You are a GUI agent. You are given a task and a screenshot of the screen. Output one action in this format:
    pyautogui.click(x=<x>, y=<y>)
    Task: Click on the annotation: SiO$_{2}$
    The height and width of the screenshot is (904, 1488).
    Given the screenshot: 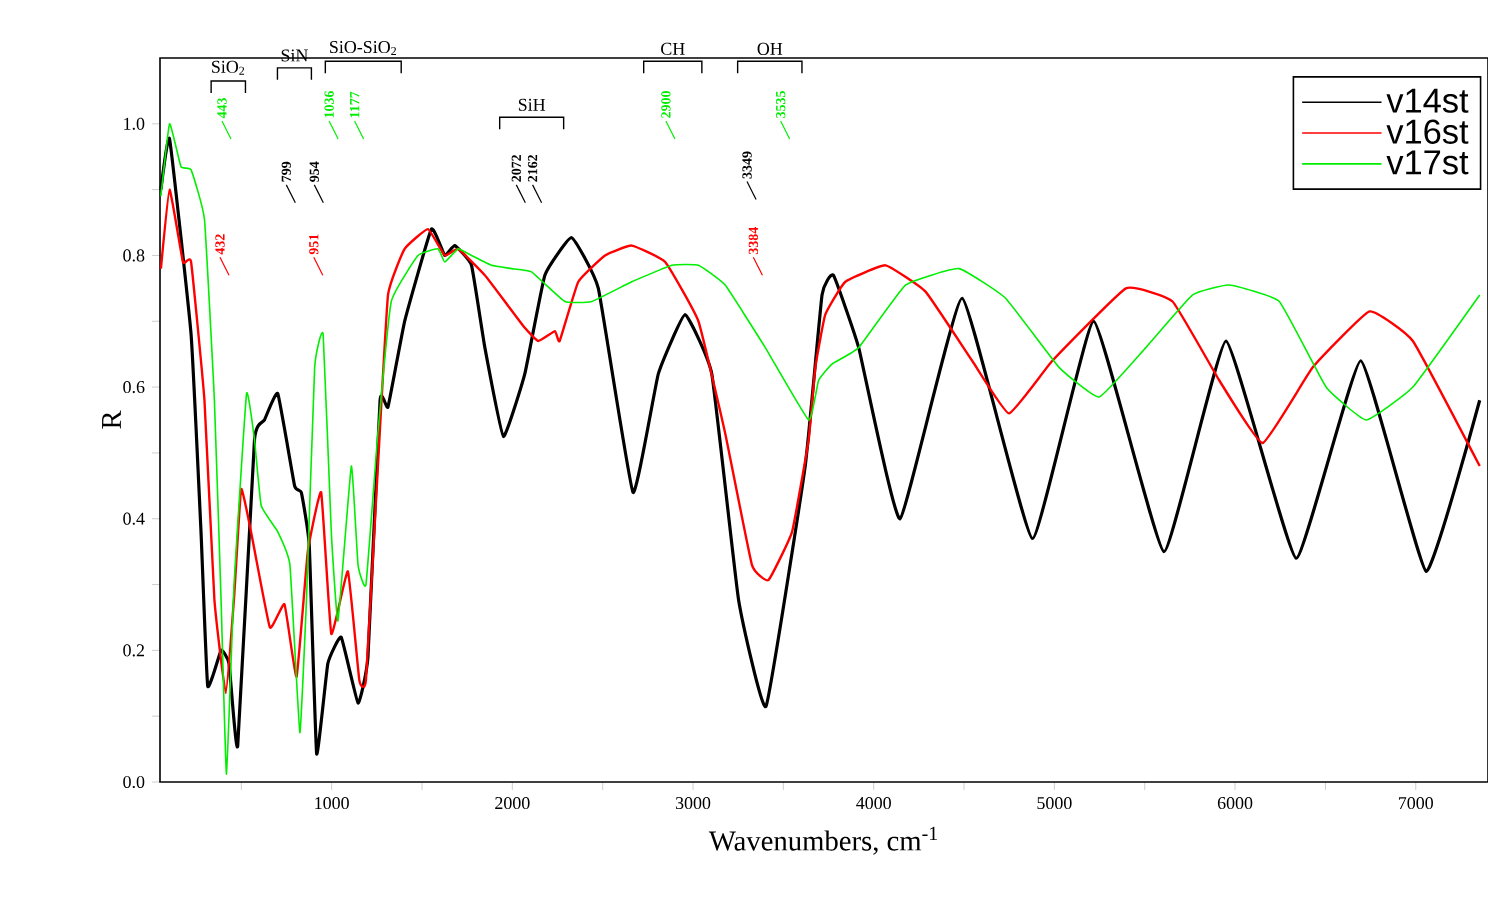 What is the action you would take?
    pyautogui.click(x=228, y=67)
    